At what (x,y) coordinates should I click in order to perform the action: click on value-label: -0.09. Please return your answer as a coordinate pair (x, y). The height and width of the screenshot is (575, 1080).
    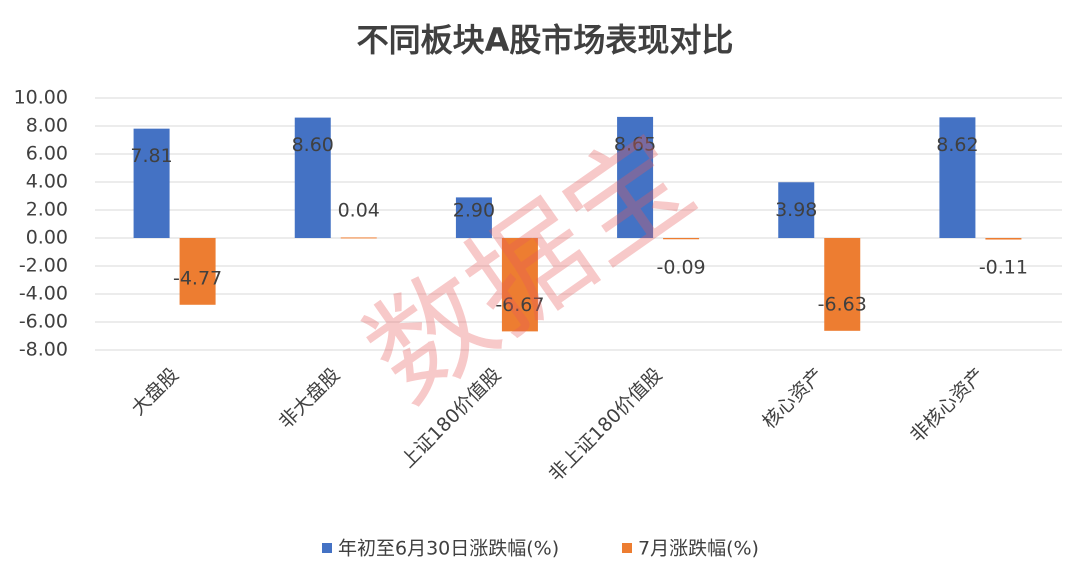
    Looking at the image, I should click on (680, 268).